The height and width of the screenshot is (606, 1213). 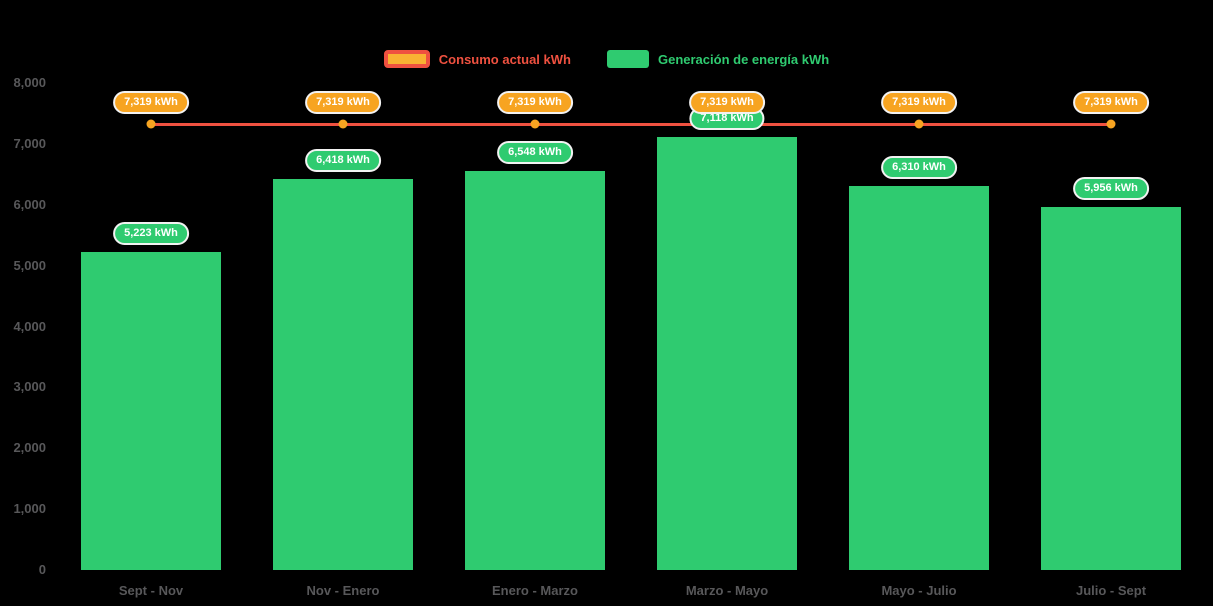 What do you see at coordinates (29, 448) in the screenshot?
I see `y-axis-tick-label: 2,000` at bounding box center [29, 448].